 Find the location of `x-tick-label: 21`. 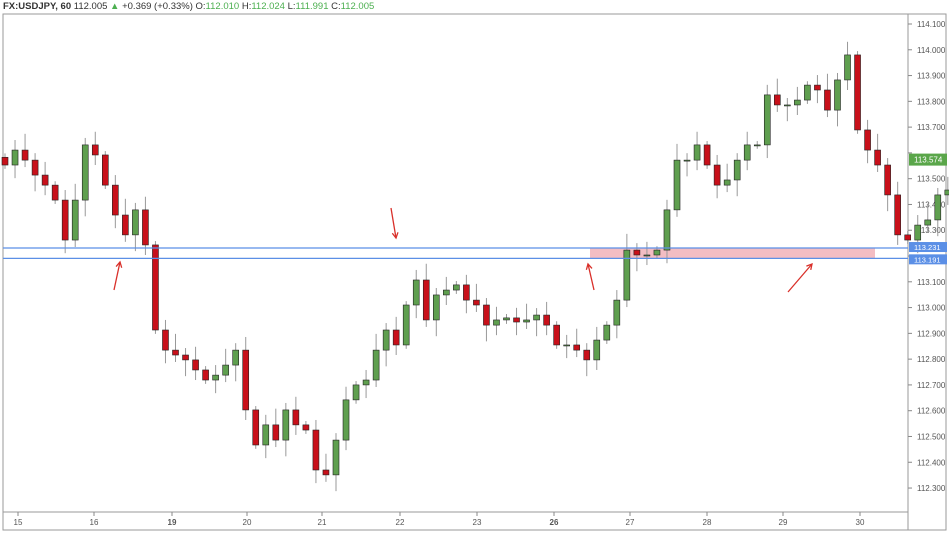

x-tick-label: 21 is located at coordinates (322, 522).